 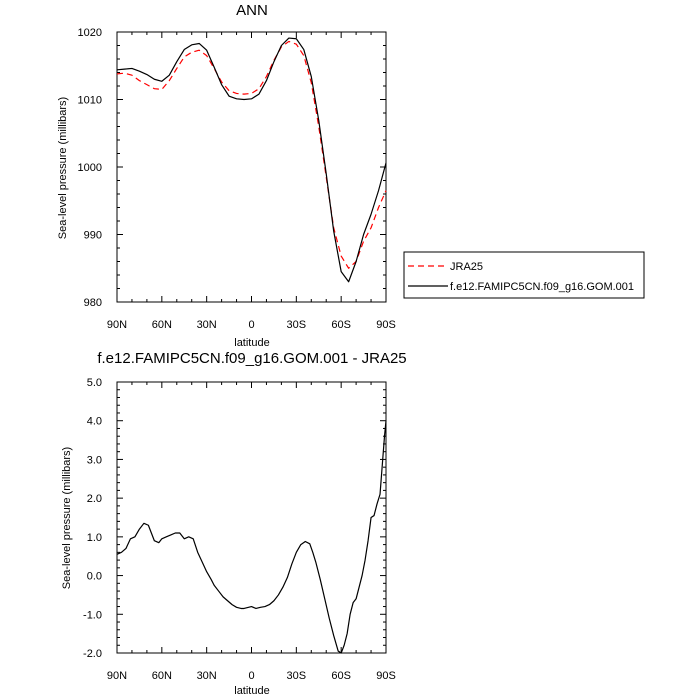 What do you see at coordinates (542, 287) in the screenshot?
I see `legend-label-model: f.e12.FAMIPC5CN.f09_g16.GOM.001` at bounding box center [542, 287].